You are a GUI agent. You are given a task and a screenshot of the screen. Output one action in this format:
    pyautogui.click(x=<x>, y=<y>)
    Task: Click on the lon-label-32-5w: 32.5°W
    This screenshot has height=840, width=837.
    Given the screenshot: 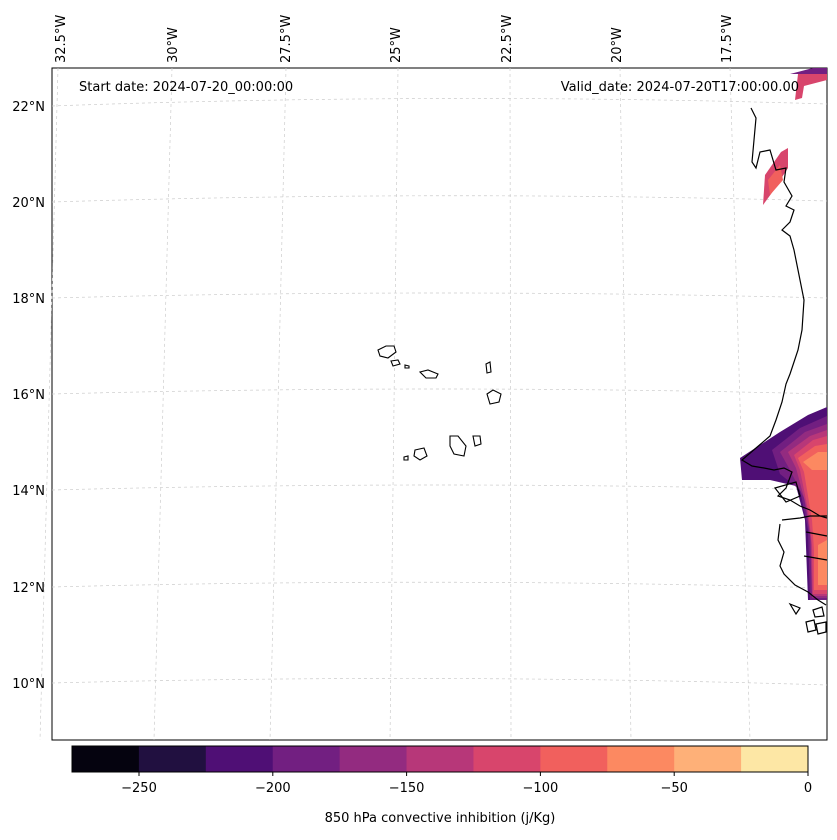 What is the action you would take?
    pyautogui.click(x=61, y=39)
    